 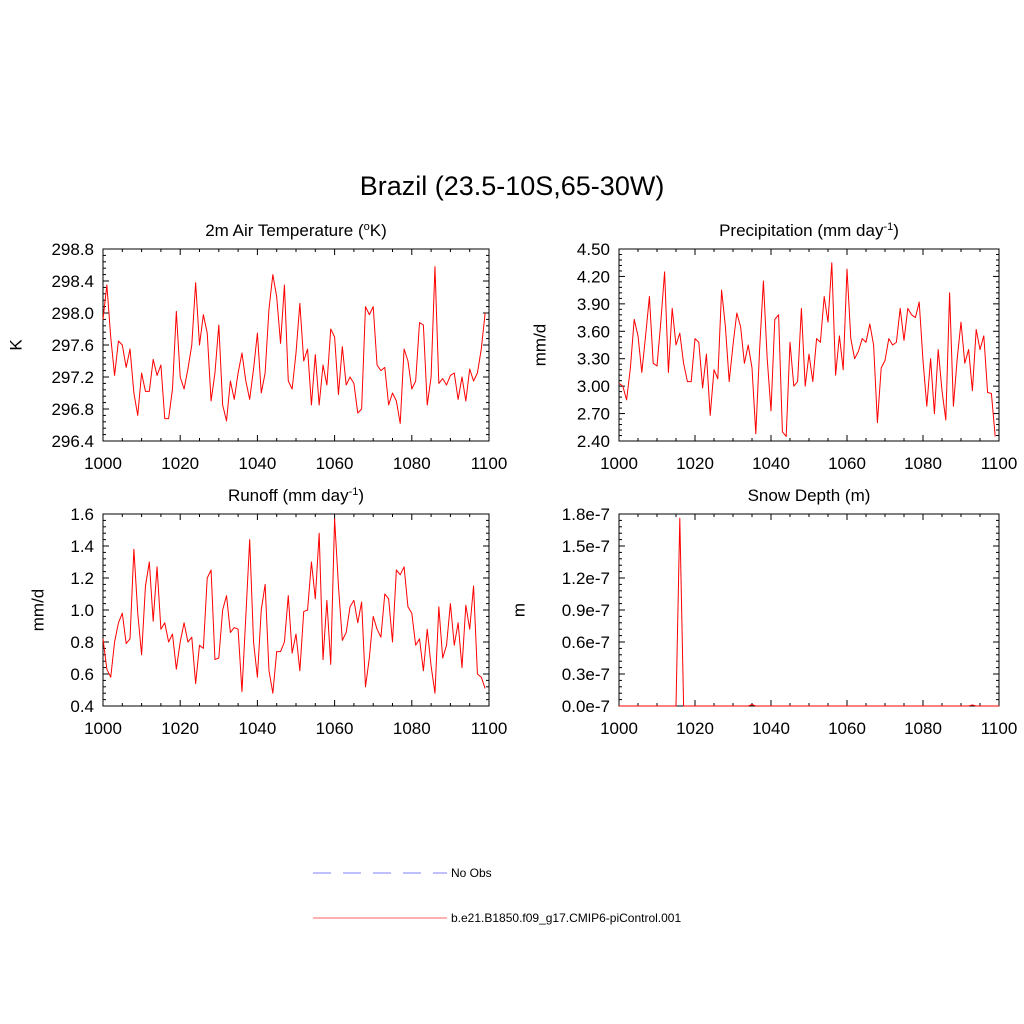 What do you see at coordinates (82, 642) in the screenshot?
I see `y-tick-label: 0.8` at bounding box center [82, 642].